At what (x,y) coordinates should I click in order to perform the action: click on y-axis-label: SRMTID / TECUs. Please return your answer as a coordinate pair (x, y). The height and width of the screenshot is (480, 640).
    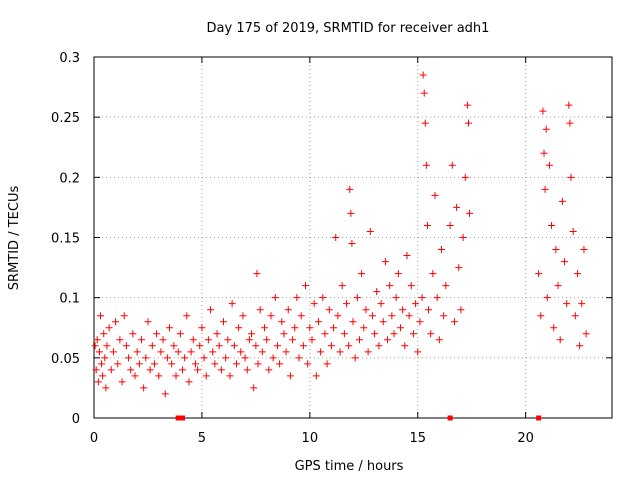
    Looking at the image, I should click on (14, 238).